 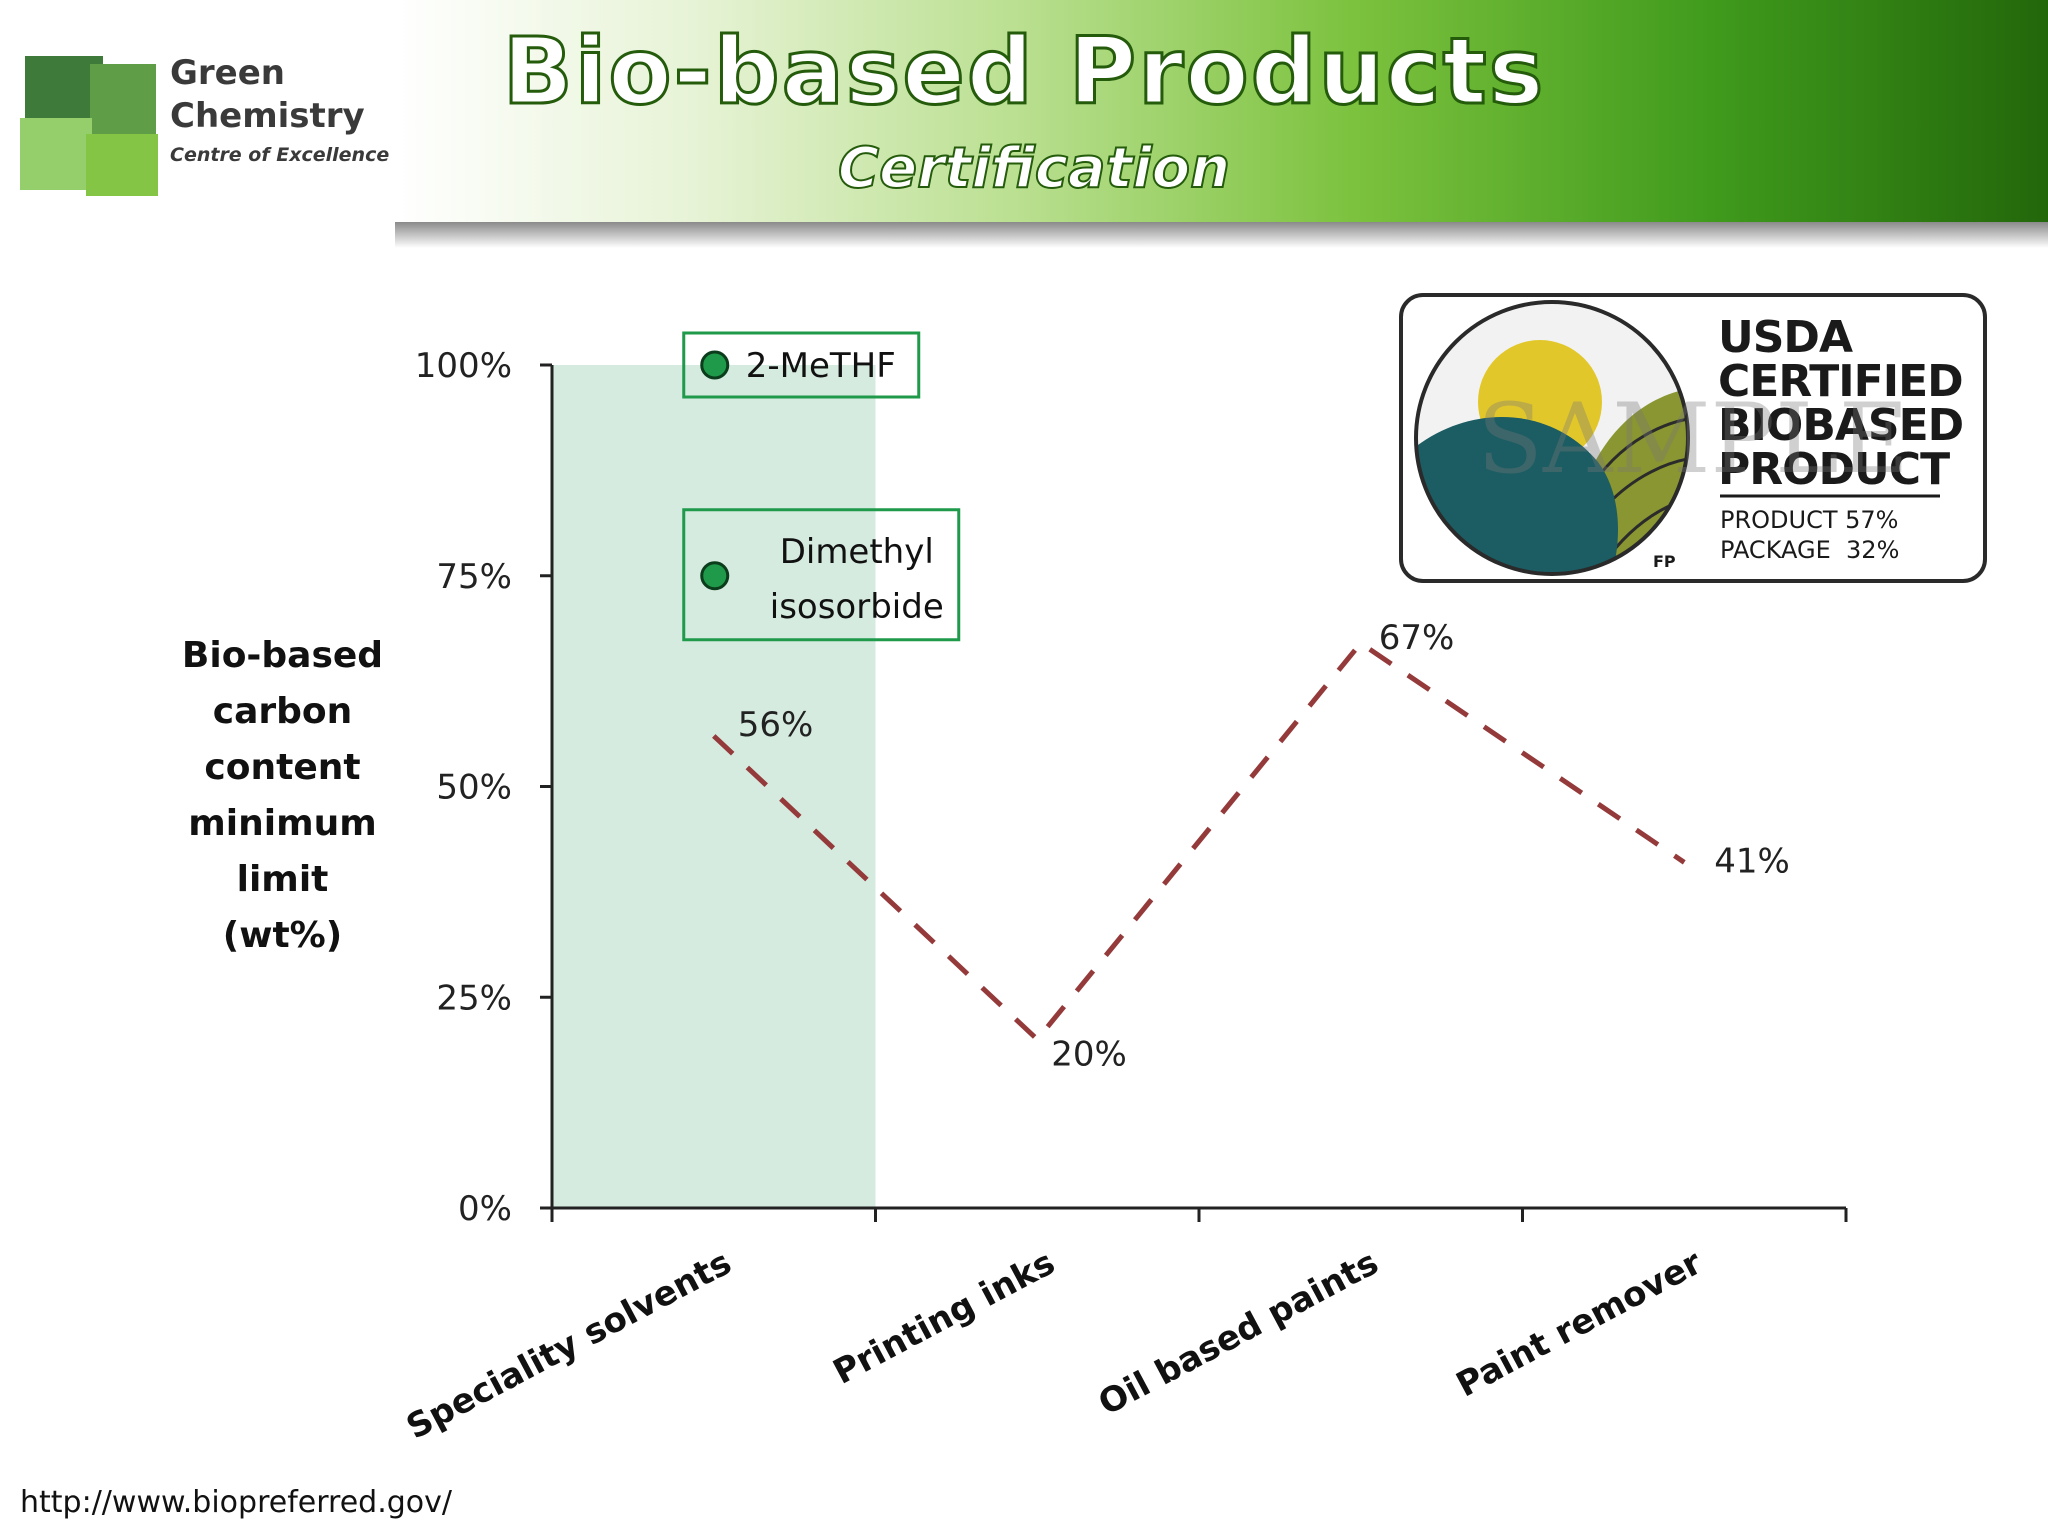 I want to click on page-title: Bio-based Products, so click(x=1023, y=72).